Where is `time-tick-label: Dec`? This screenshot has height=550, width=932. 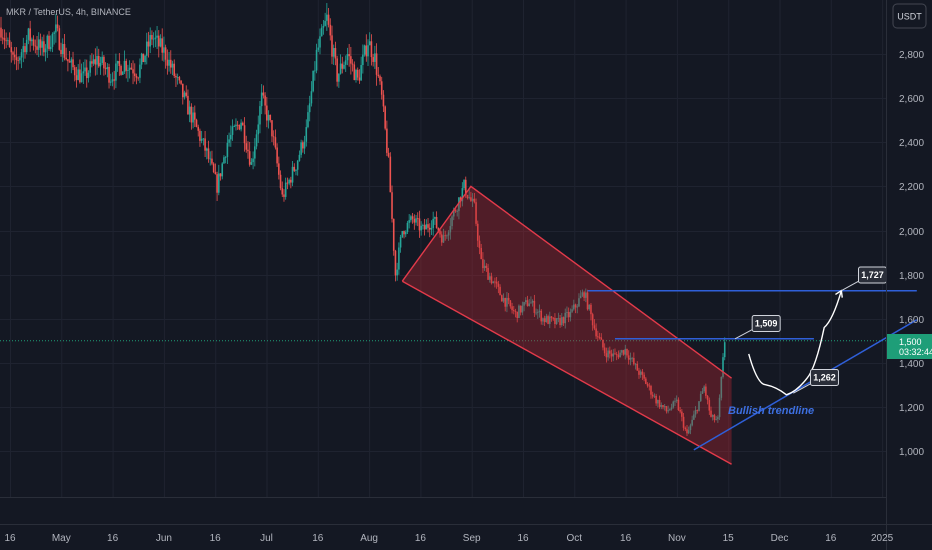 time-tick-label: Dec is located at coordinates (780, 538).